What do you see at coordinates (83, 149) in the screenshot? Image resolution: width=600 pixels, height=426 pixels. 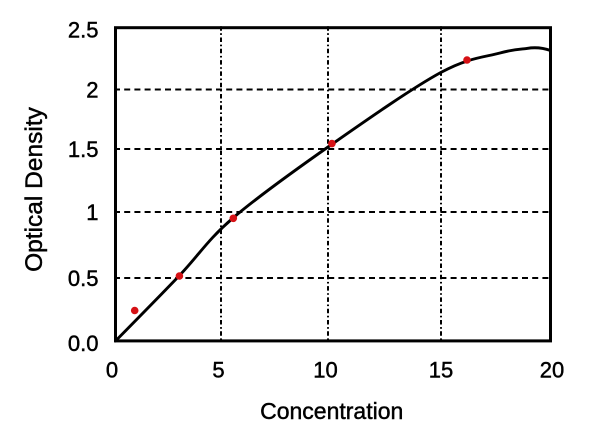 I see `svg-text: 1.5` at bounding box center [83, 149].